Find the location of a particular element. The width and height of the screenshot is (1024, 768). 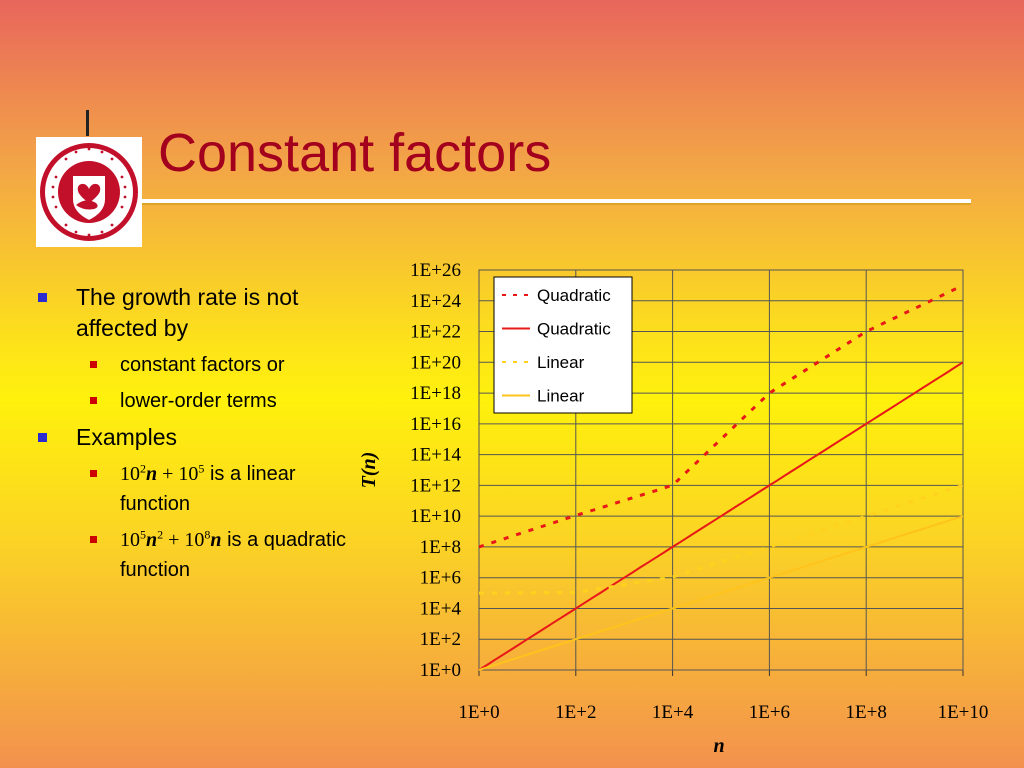

y-tick-label: 1E+22 is located at coordinates (435, 332).